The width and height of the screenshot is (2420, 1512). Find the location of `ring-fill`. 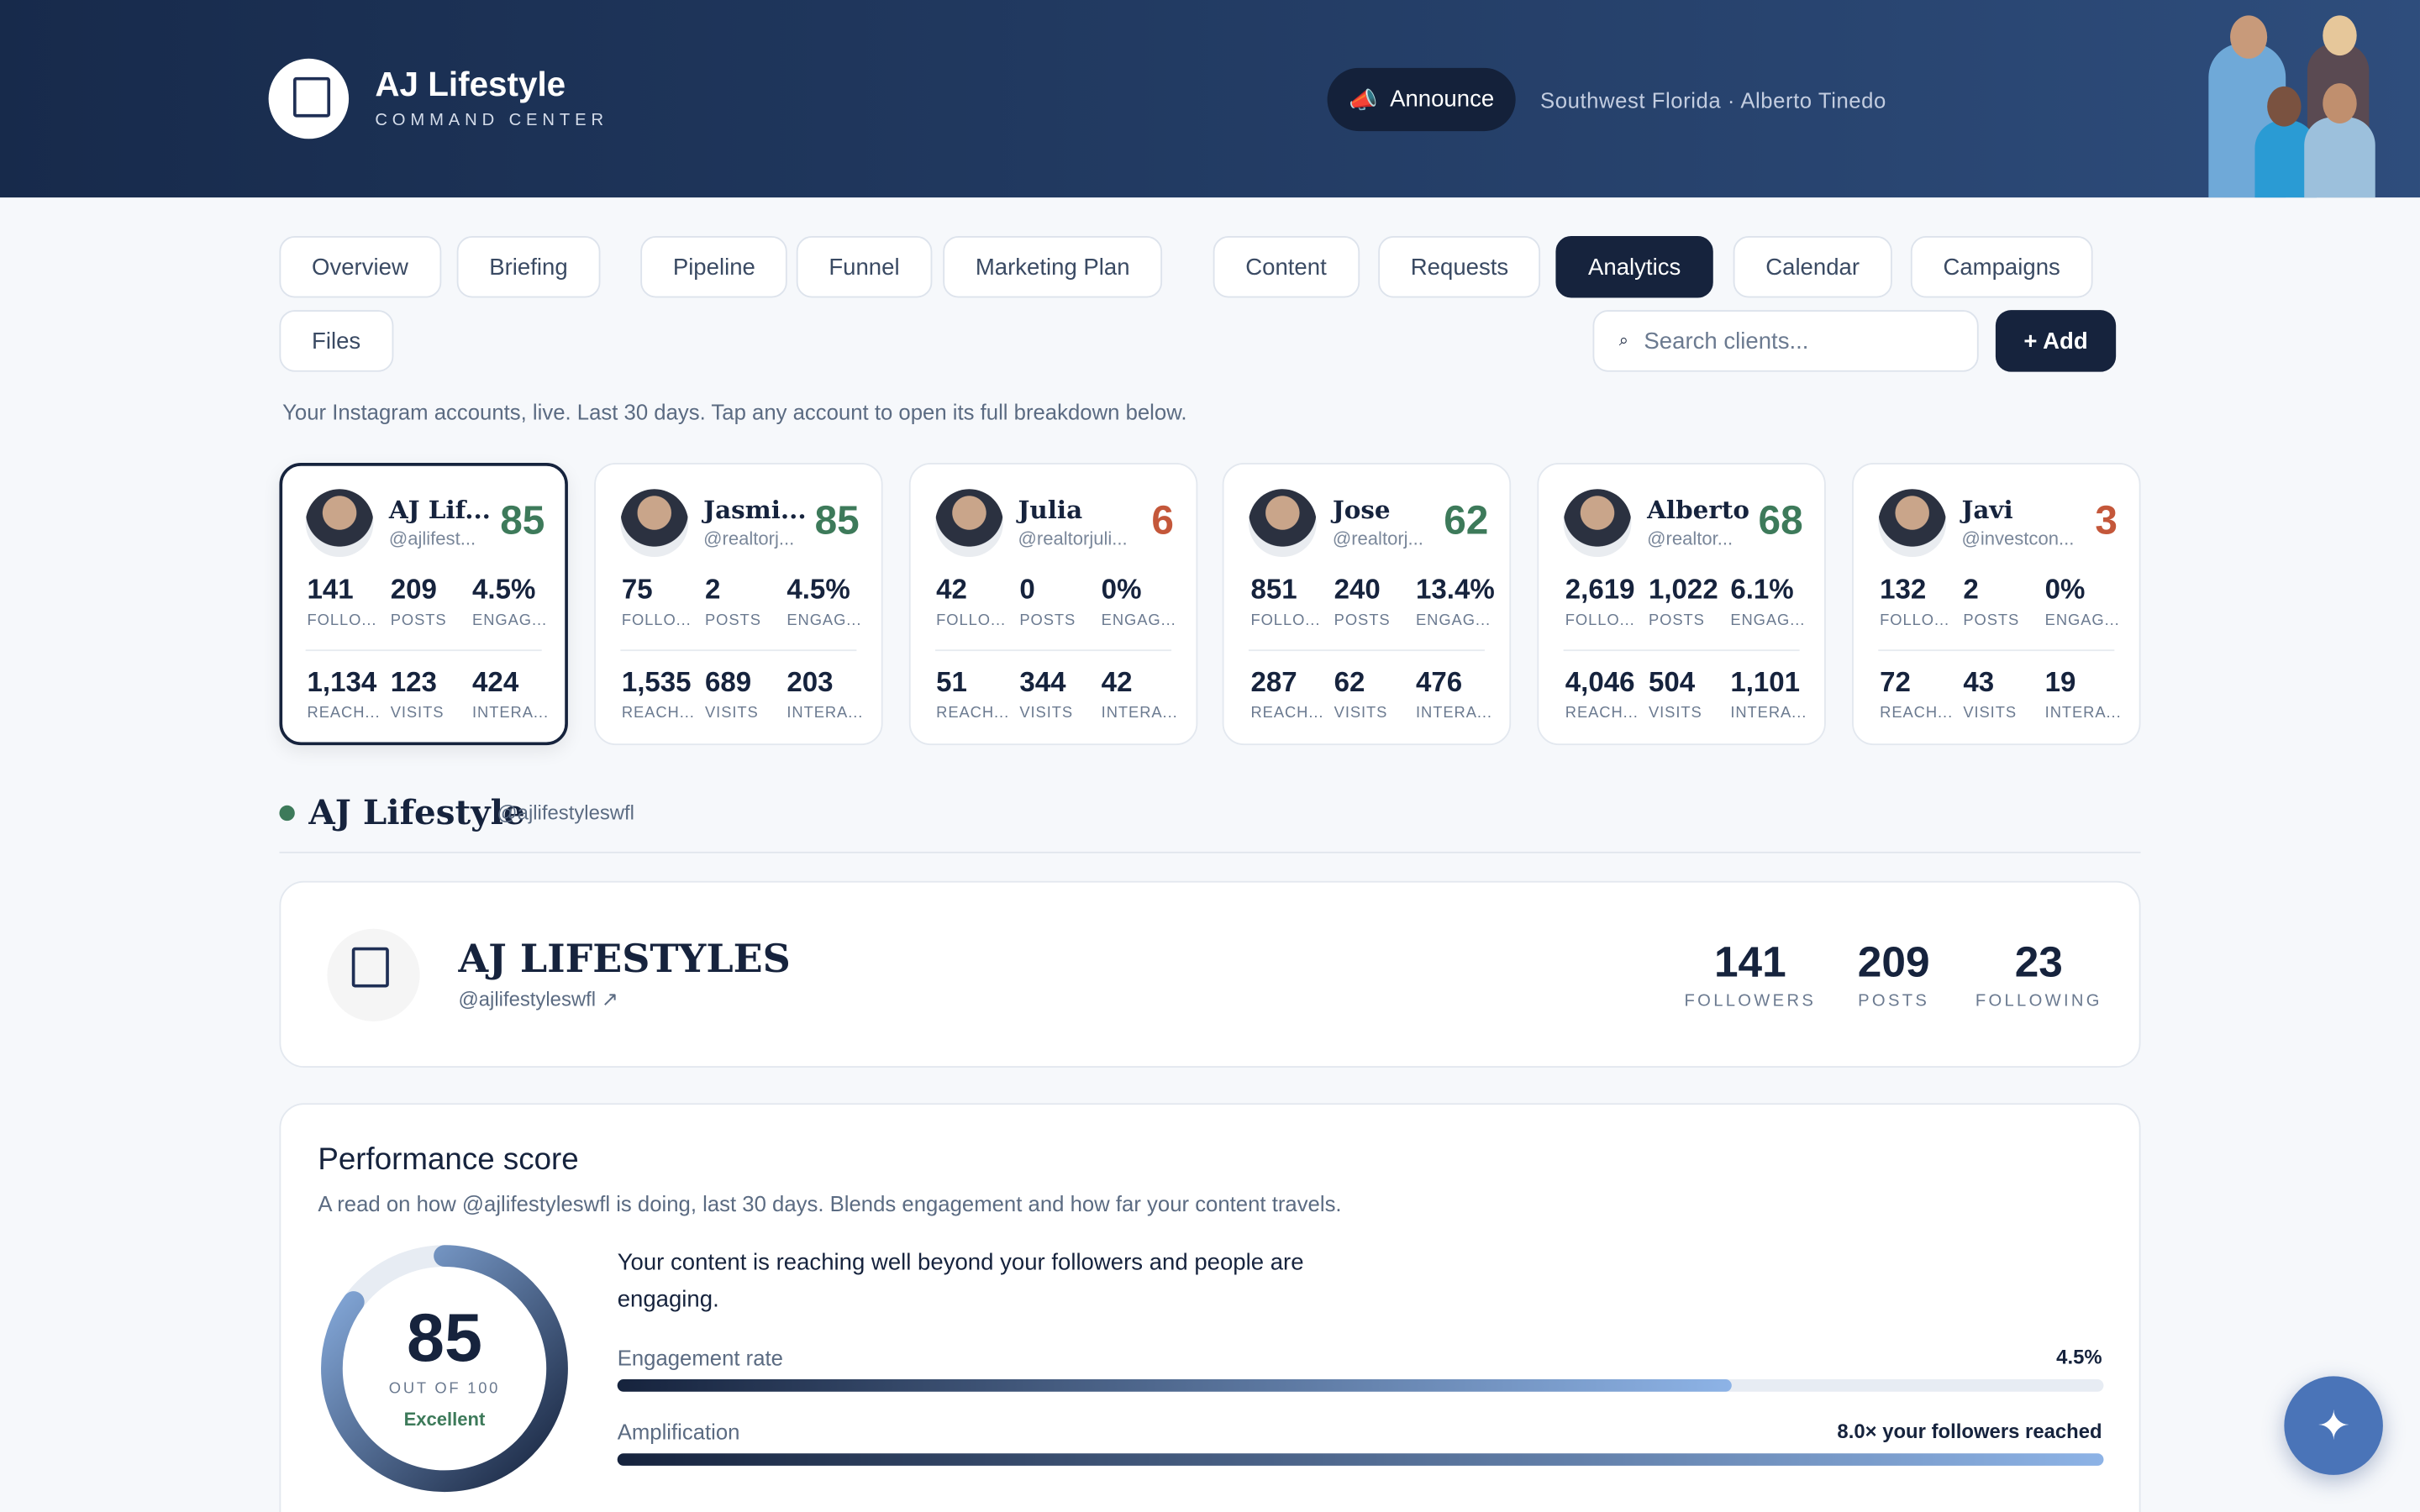

ring-fill is located at coordinates (445, 1369).